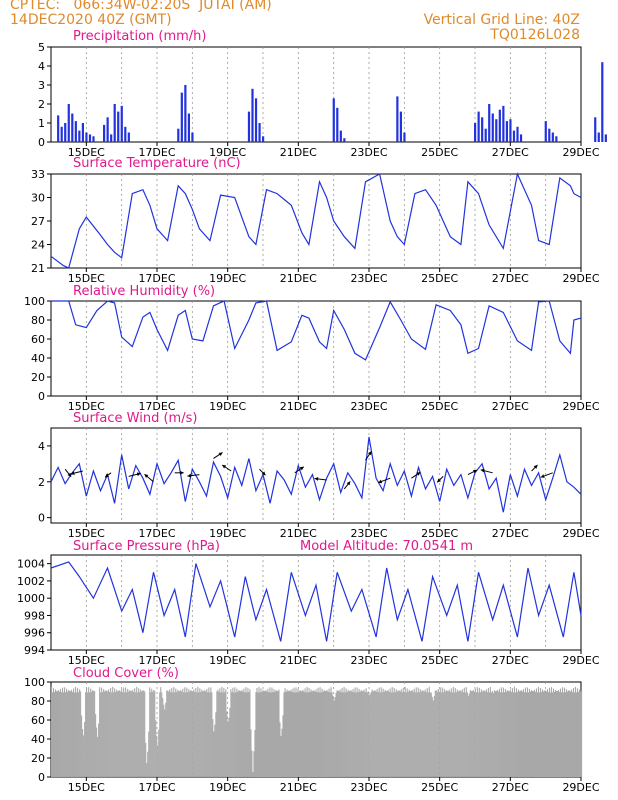 The height and width of the screenshot is (800, 618). What do you see at coordinates (86, 787) in the screenshot?
I see `x-tick-label: 15DEC` at bounding box center [86, 787].